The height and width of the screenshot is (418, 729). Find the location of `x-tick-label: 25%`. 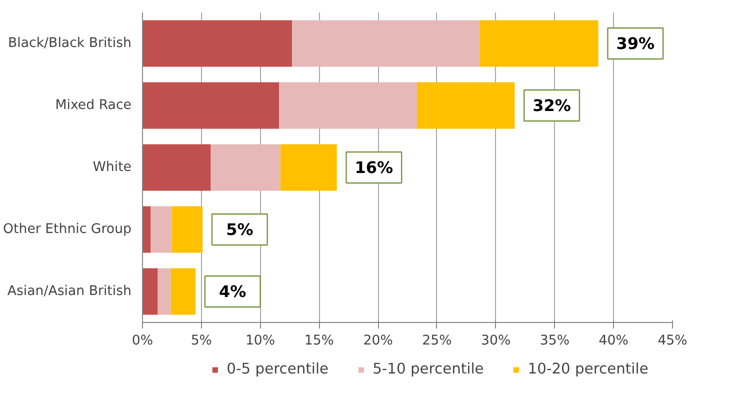

x-tick-label: 25% is located at coordinates (437, 341).